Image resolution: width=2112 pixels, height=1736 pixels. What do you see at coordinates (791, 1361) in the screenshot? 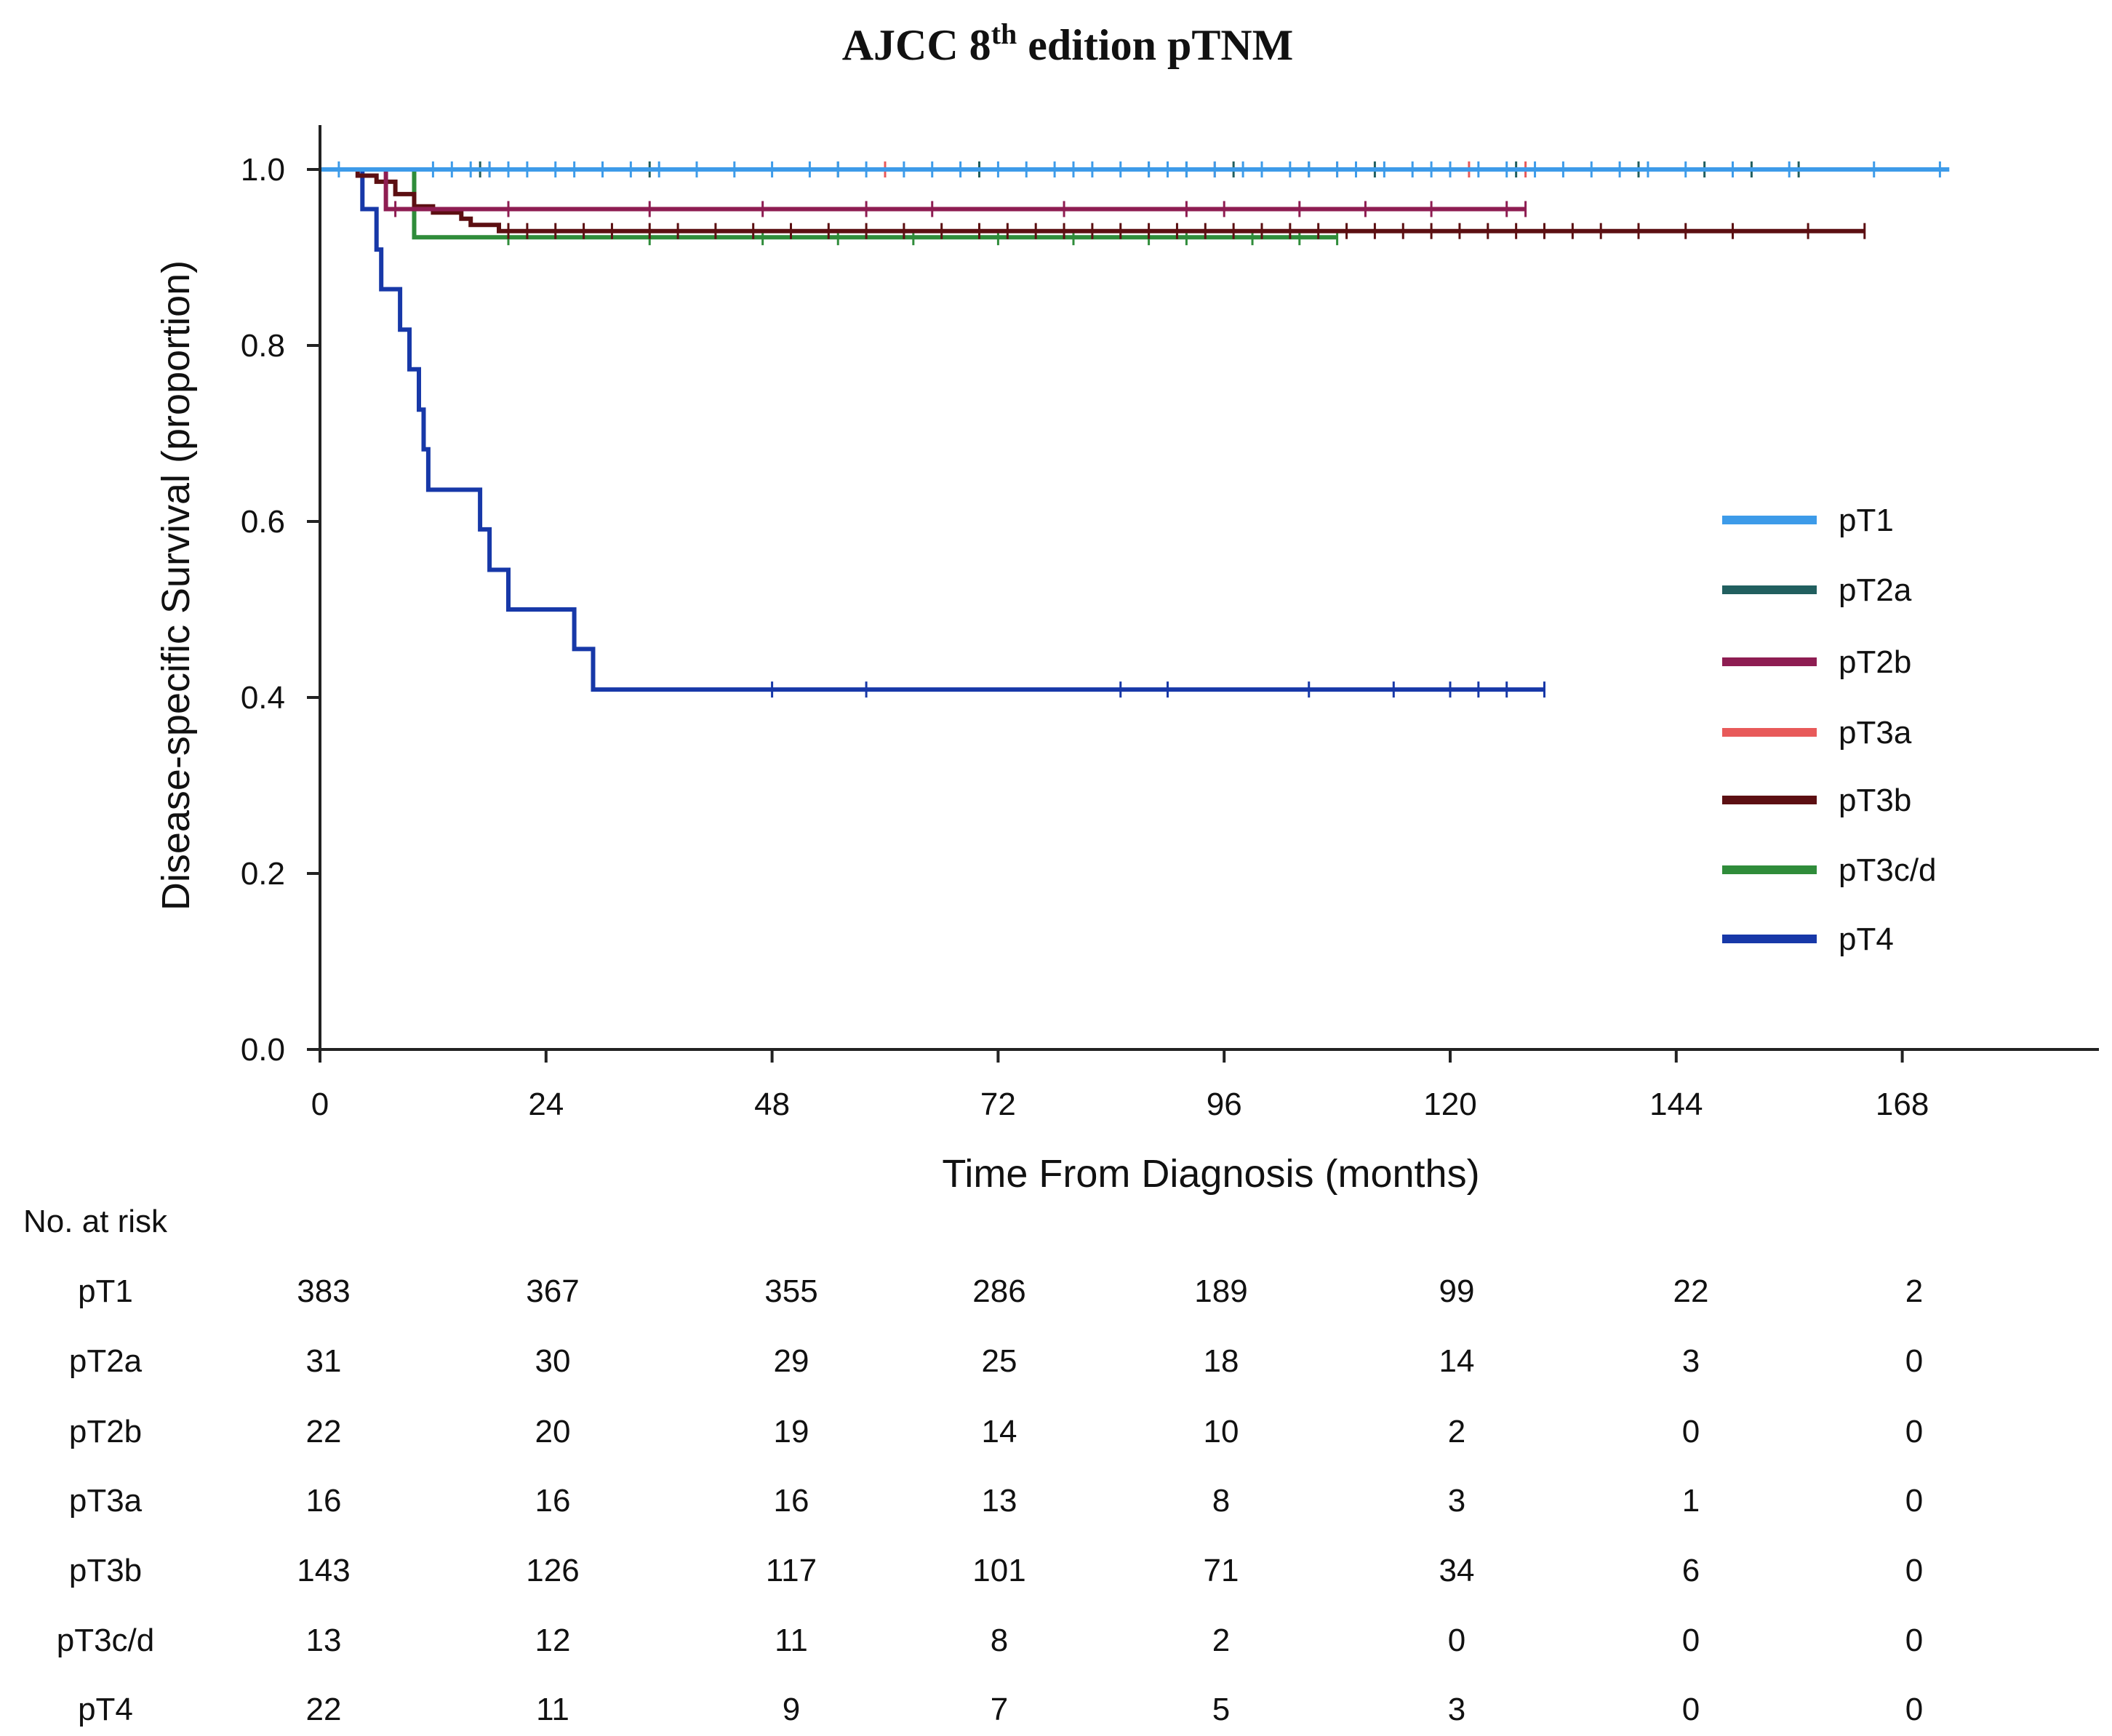
I see `risk-cell: 29` at bounding box center [791, 1361].